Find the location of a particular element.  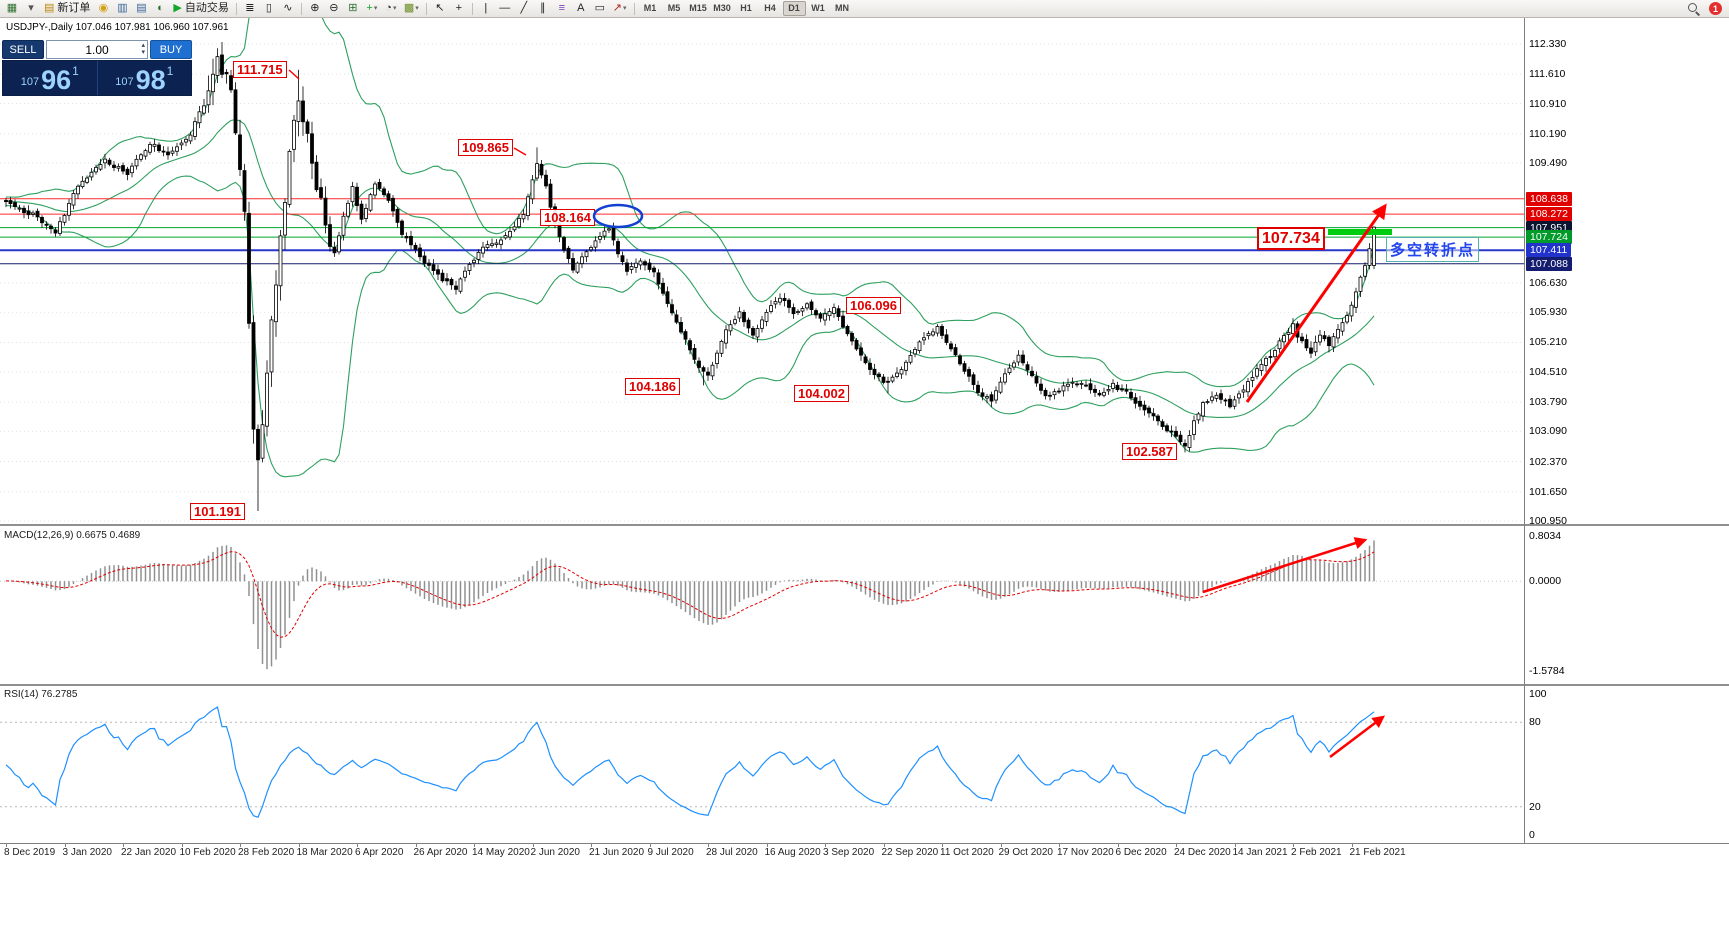

new-order-button: ▤ 新订单 is located at coordinates (67, 9).